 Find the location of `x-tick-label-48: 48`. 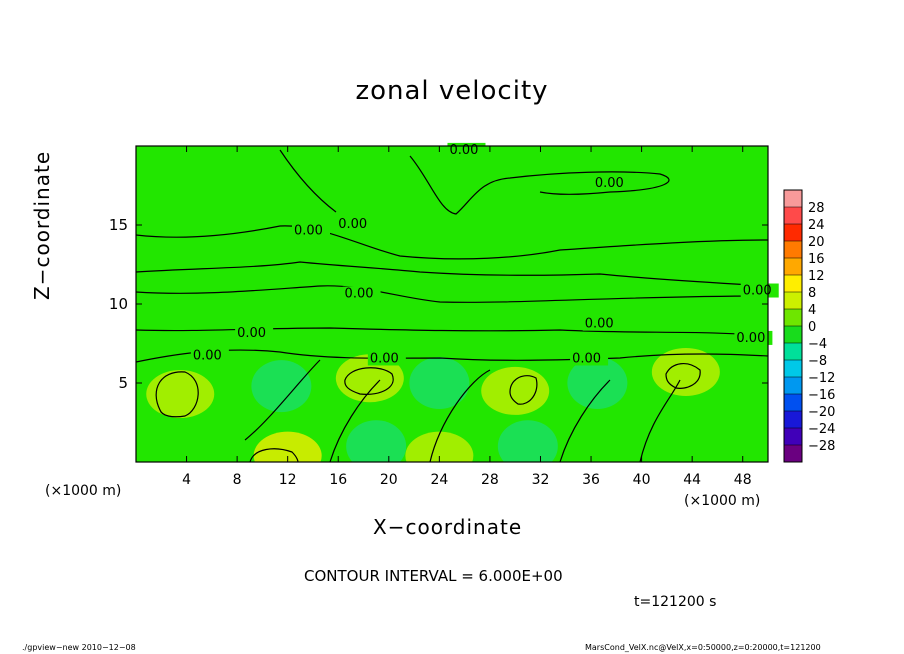

x-tick-label-48: 48 is located at coordinates (743, 480).